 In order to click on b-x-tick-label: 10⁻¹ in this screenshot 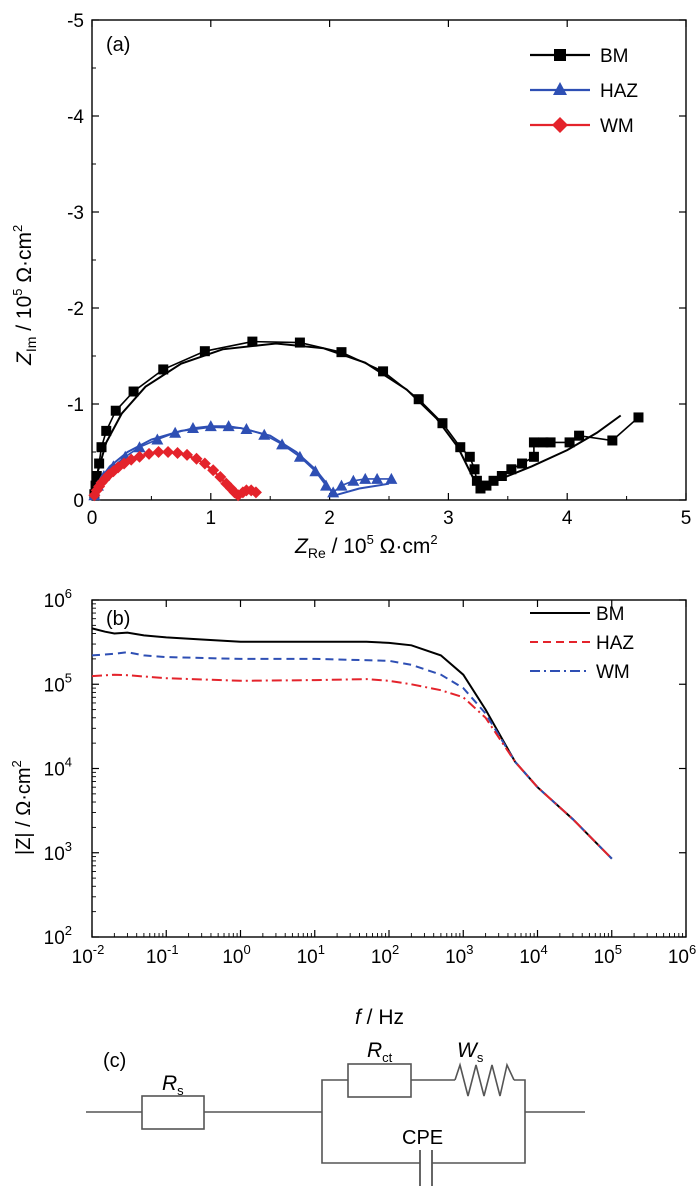, I will do `click(162, 955)`.